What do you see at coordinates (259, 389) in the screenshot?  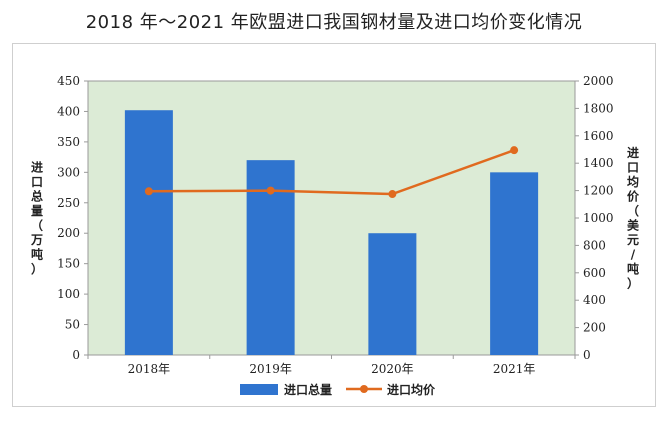 I see `legend-swatch-bar` at bounding box center [259, 389].